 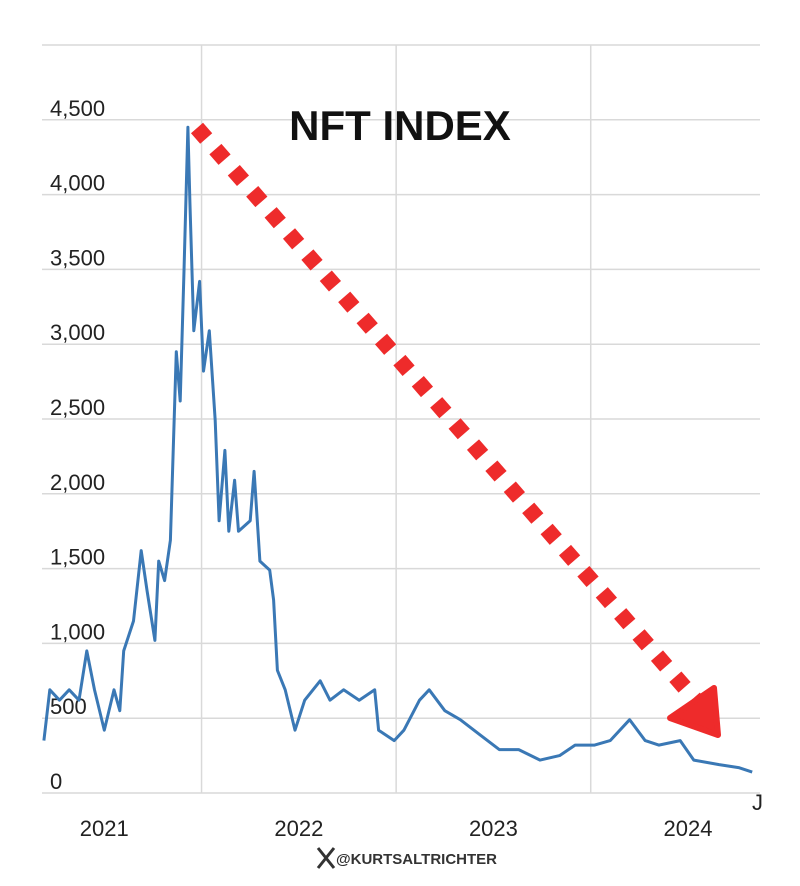 I want to click on y-tick-label: 1,000, so click(x=77, y=631).